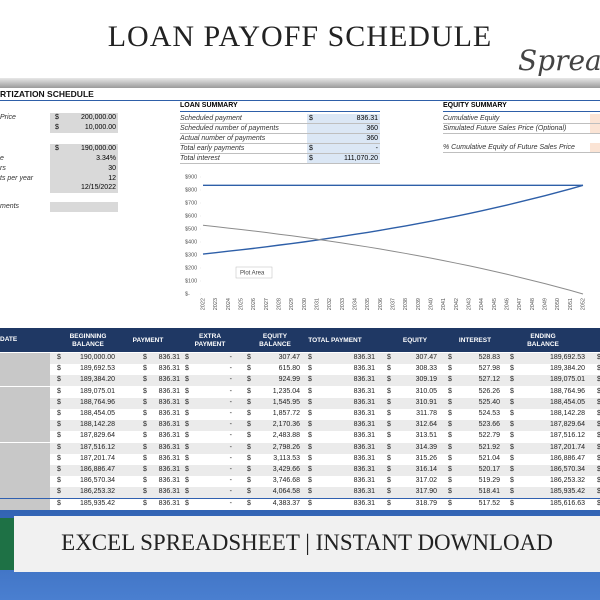  I want to click on input-value: 190,000.00, so click(98, 148).